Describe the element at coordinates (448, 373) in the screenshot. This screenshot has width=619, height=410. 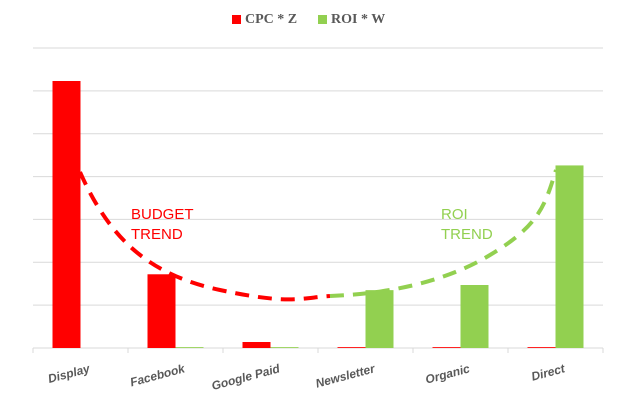
I see `x-tick-label: Organic` at that location.